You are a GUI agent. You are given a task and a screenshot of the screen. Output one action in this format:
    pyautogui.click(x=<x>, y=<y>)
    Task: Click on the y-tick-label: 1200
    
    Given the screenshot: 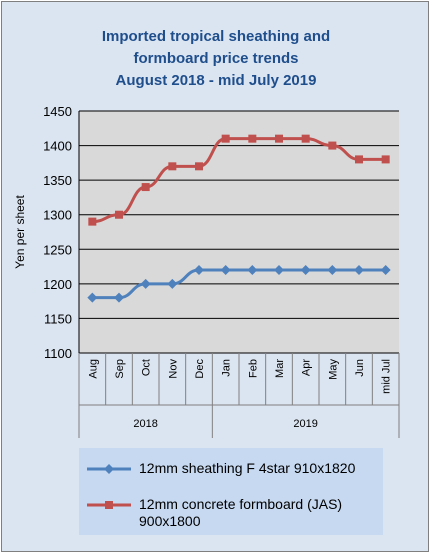 What is the action you would take?
    pyautogui.click(x=57, y=284)
    